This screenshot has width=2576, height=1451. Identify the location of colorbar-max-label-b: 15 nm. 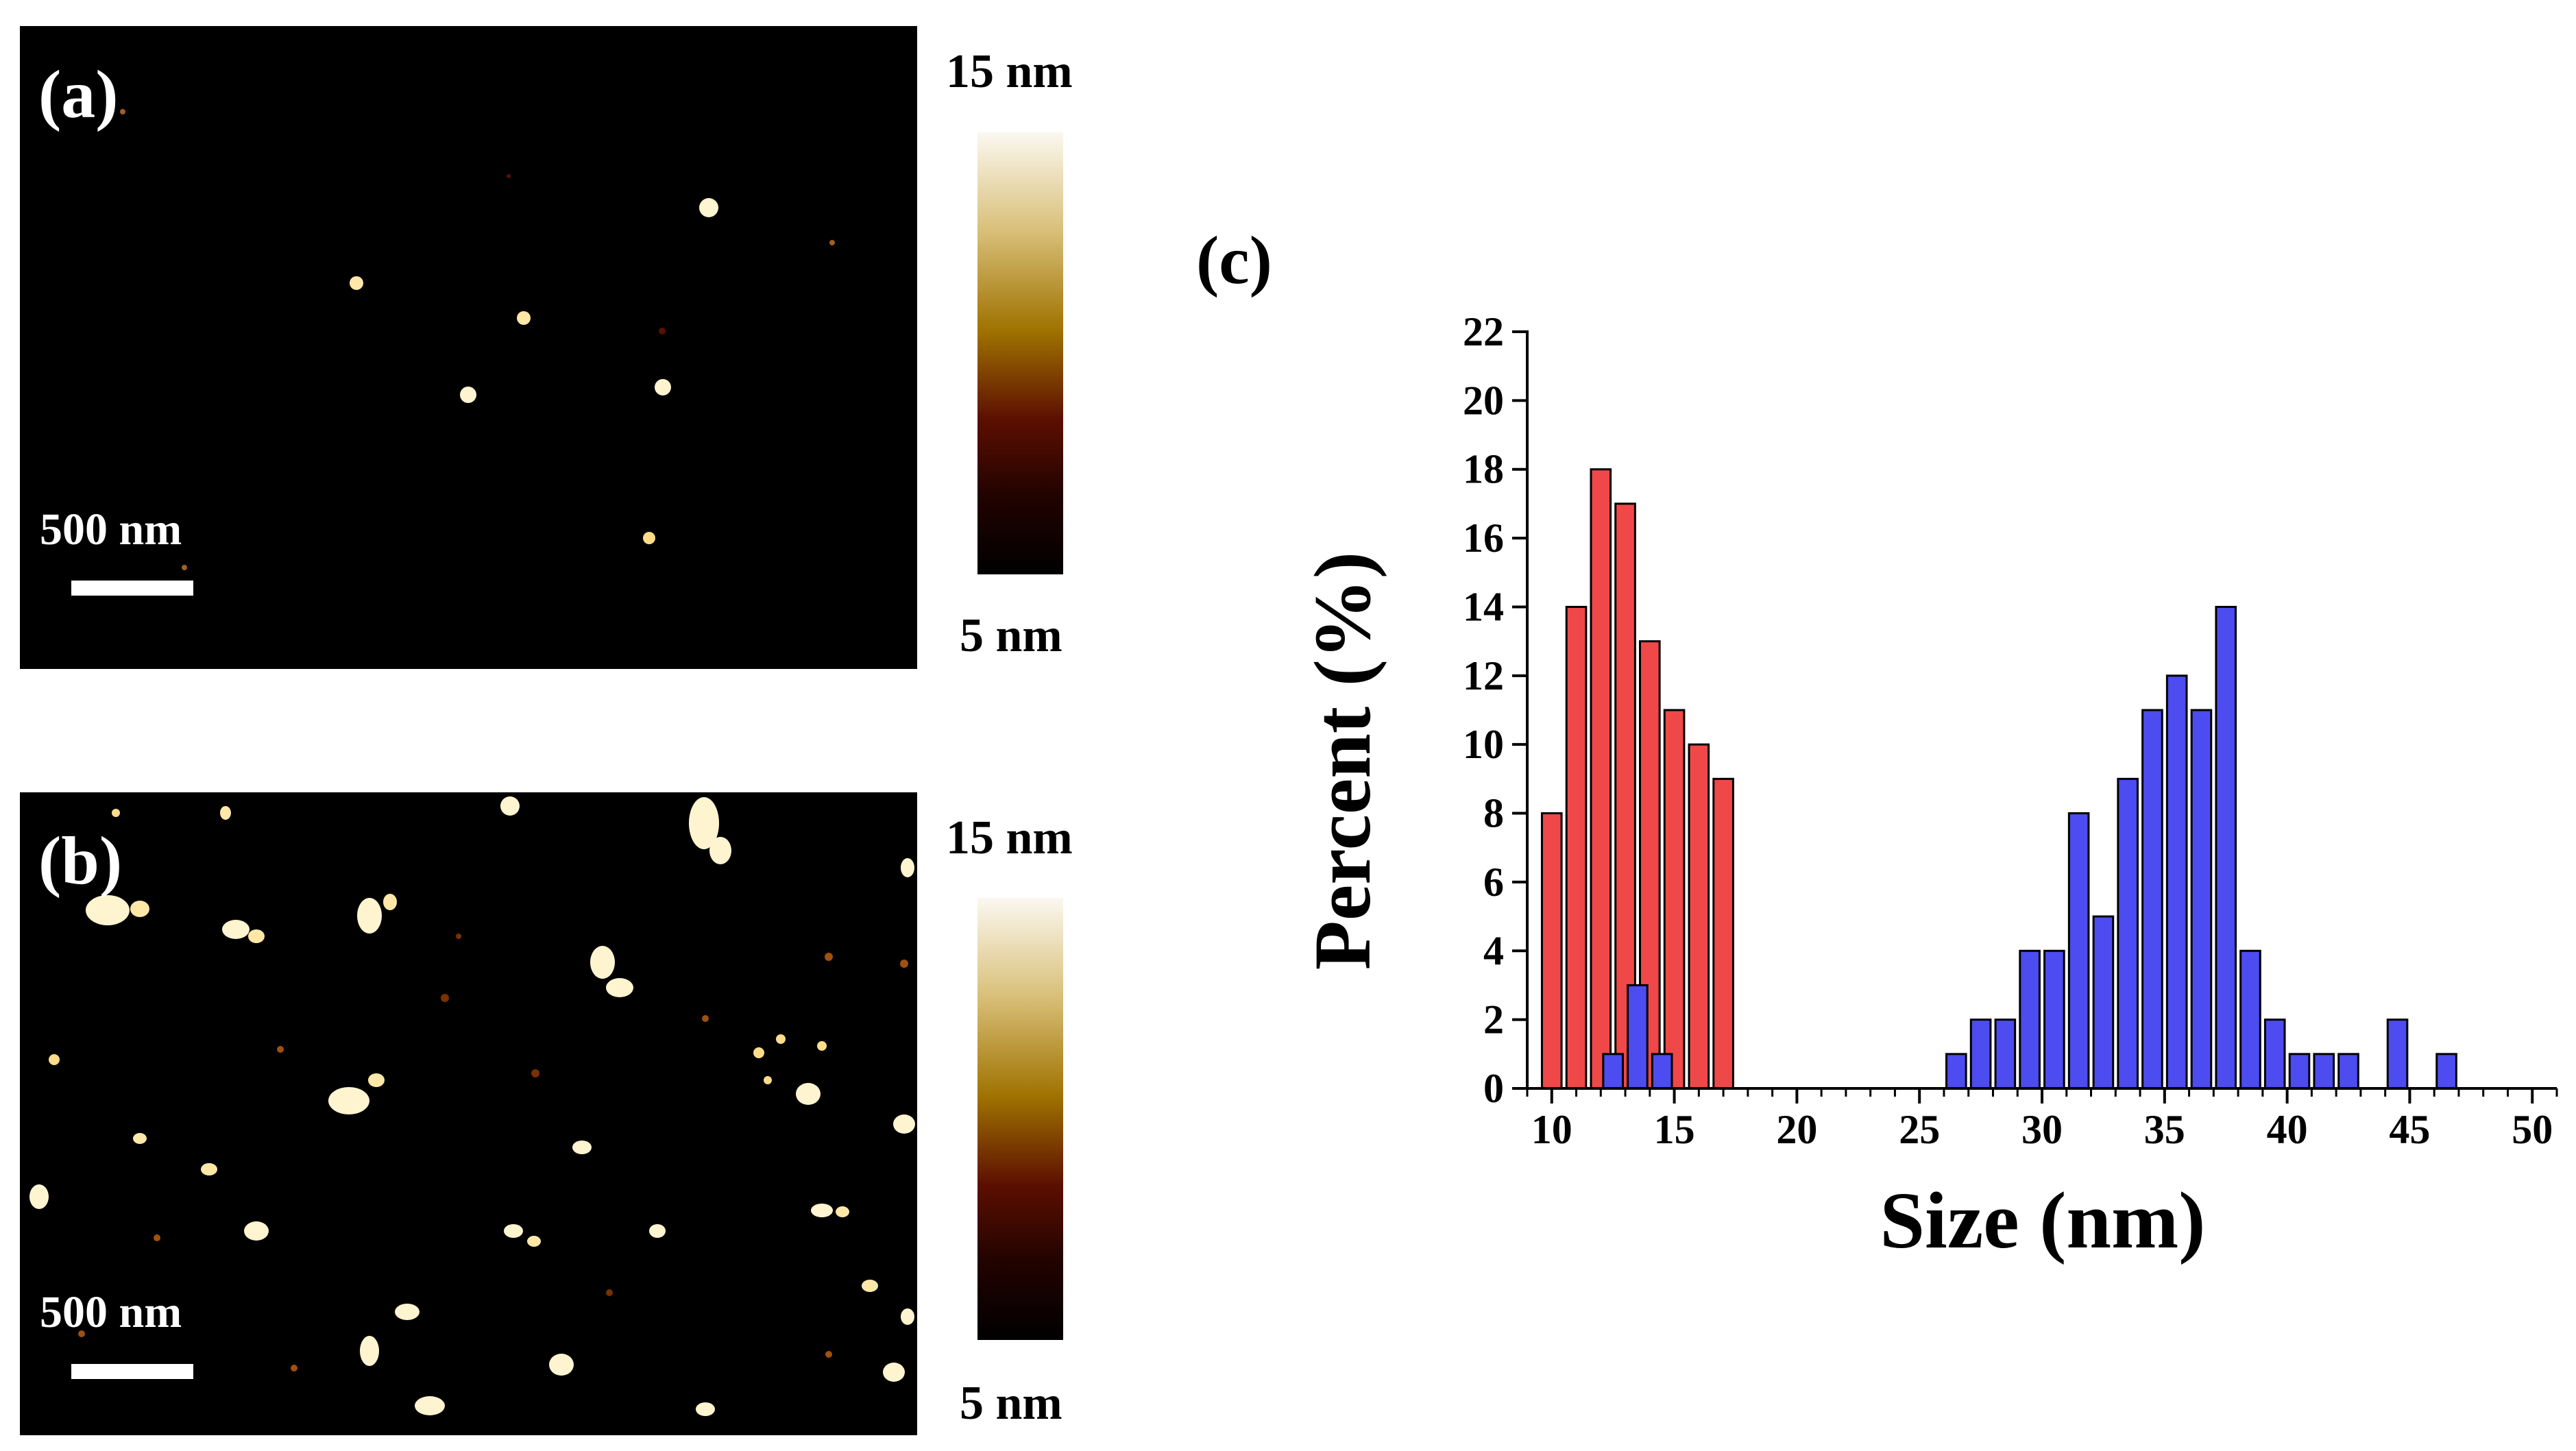
(1009, 838).